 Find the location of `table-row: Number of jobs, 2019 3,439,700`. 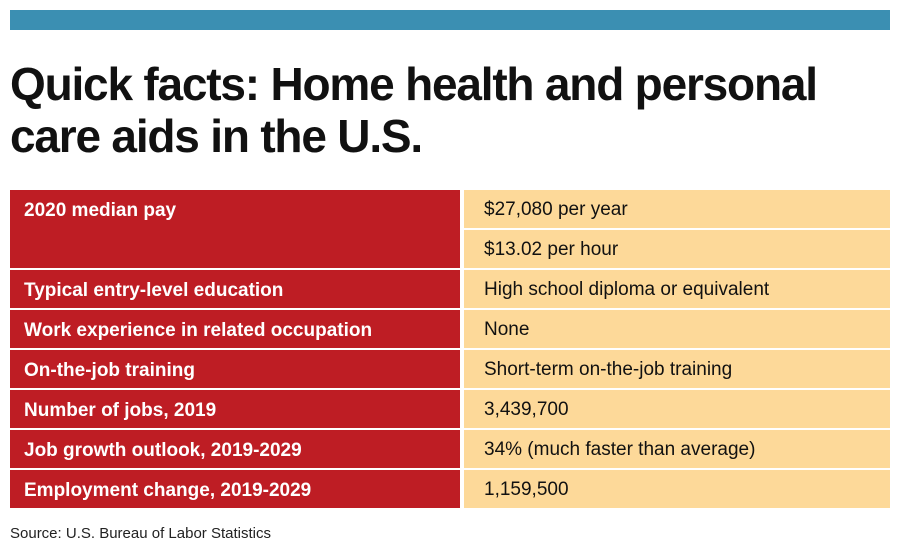

table-row: Number of jobs, 2019 3,439,700 is located at coordinates (450, 410).